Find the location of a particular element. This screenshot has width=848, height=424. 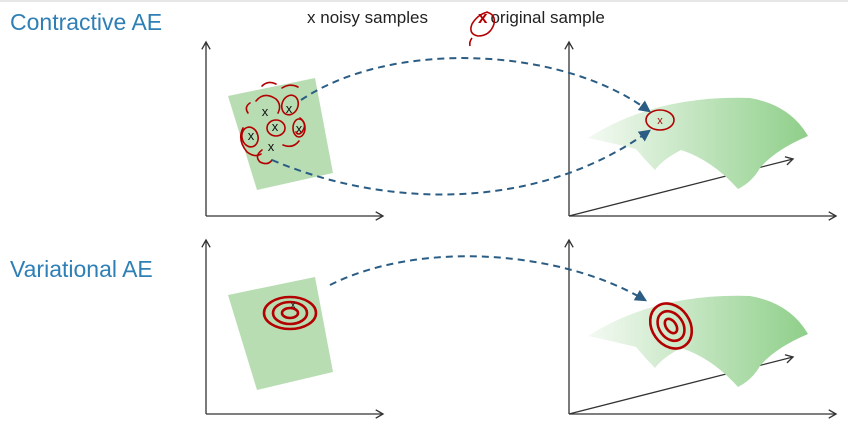

contractive-input-patch is located at coordinates (280, 134).